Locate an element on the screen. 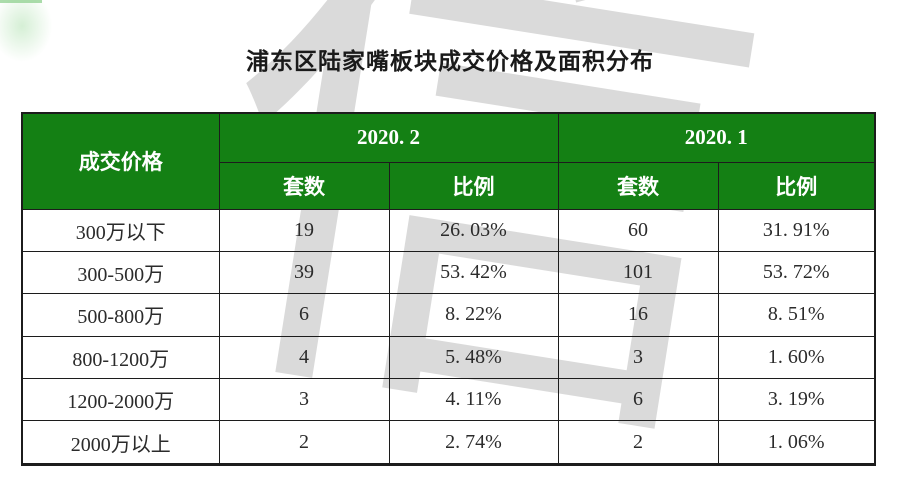 The image size is (900, 478). count-cell-2020-2: 3 is located at coordinates (304, 399).